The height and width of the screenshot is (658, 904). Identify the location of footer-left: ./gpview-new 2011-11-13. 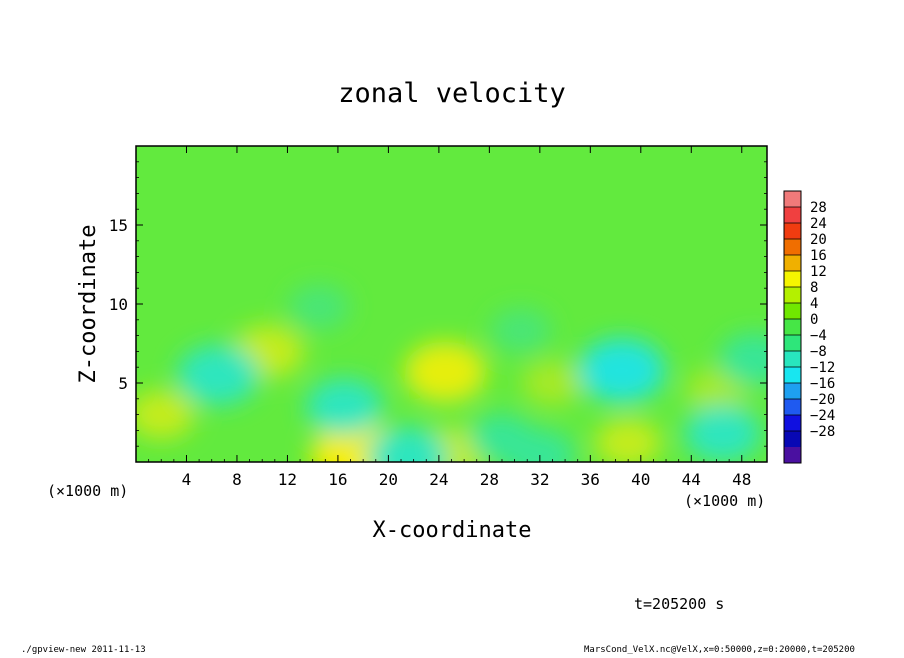
(83, 649).